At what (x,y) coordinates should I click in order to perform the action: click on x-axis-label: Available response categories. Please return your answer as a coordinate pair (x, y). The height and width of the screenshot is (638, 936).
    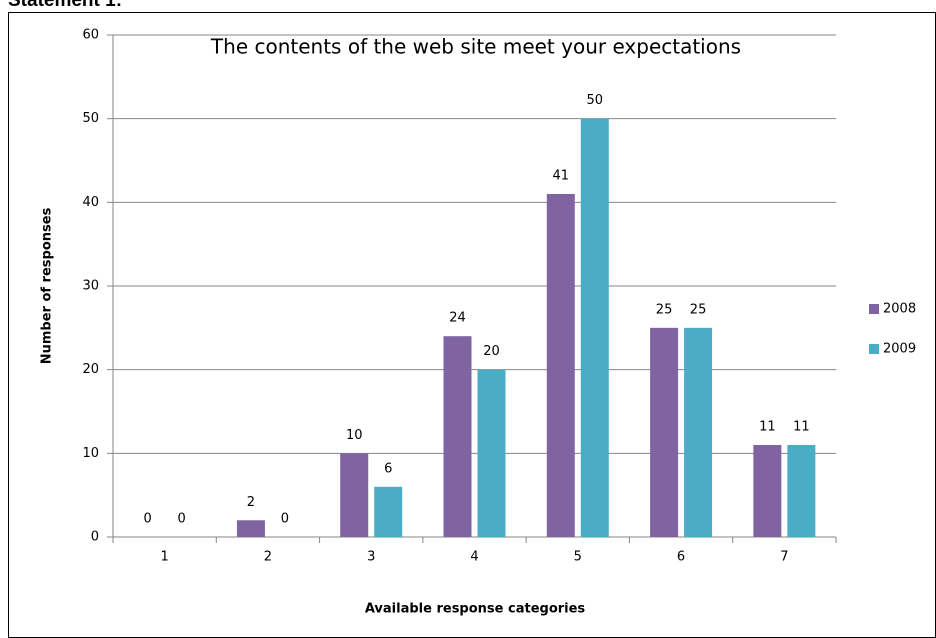
    Looking at the image, I should click on (475, 609).